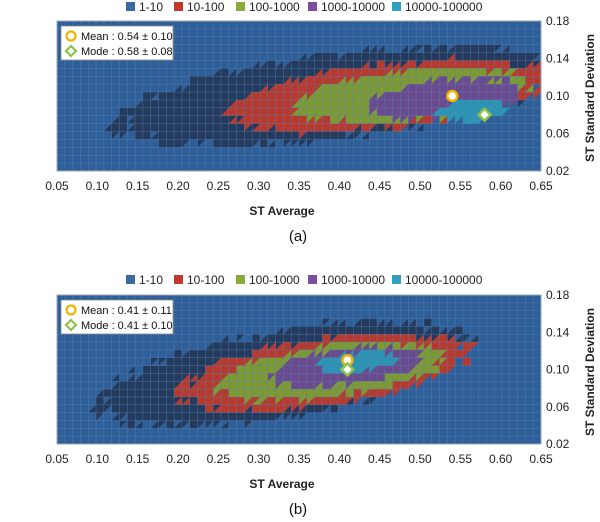  I want to click on y-axis-label-b: ST Standard Deviation, so click(590, 372).